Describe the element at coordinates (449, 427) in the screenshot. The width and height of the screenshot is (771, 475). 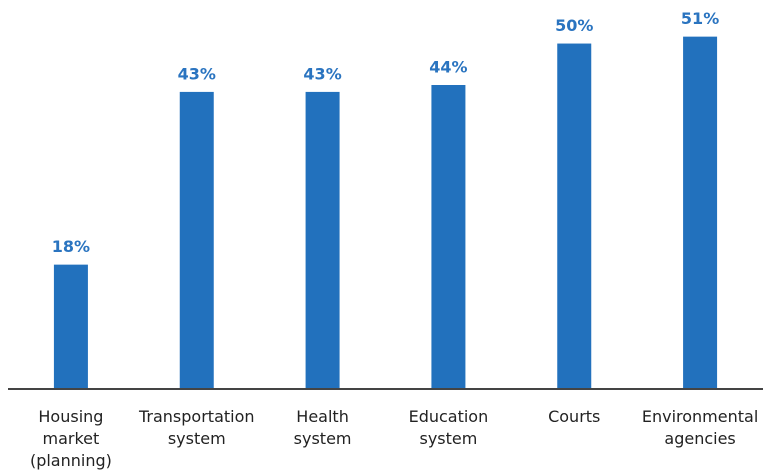
I see `x-tick-label: Education system` at that location.